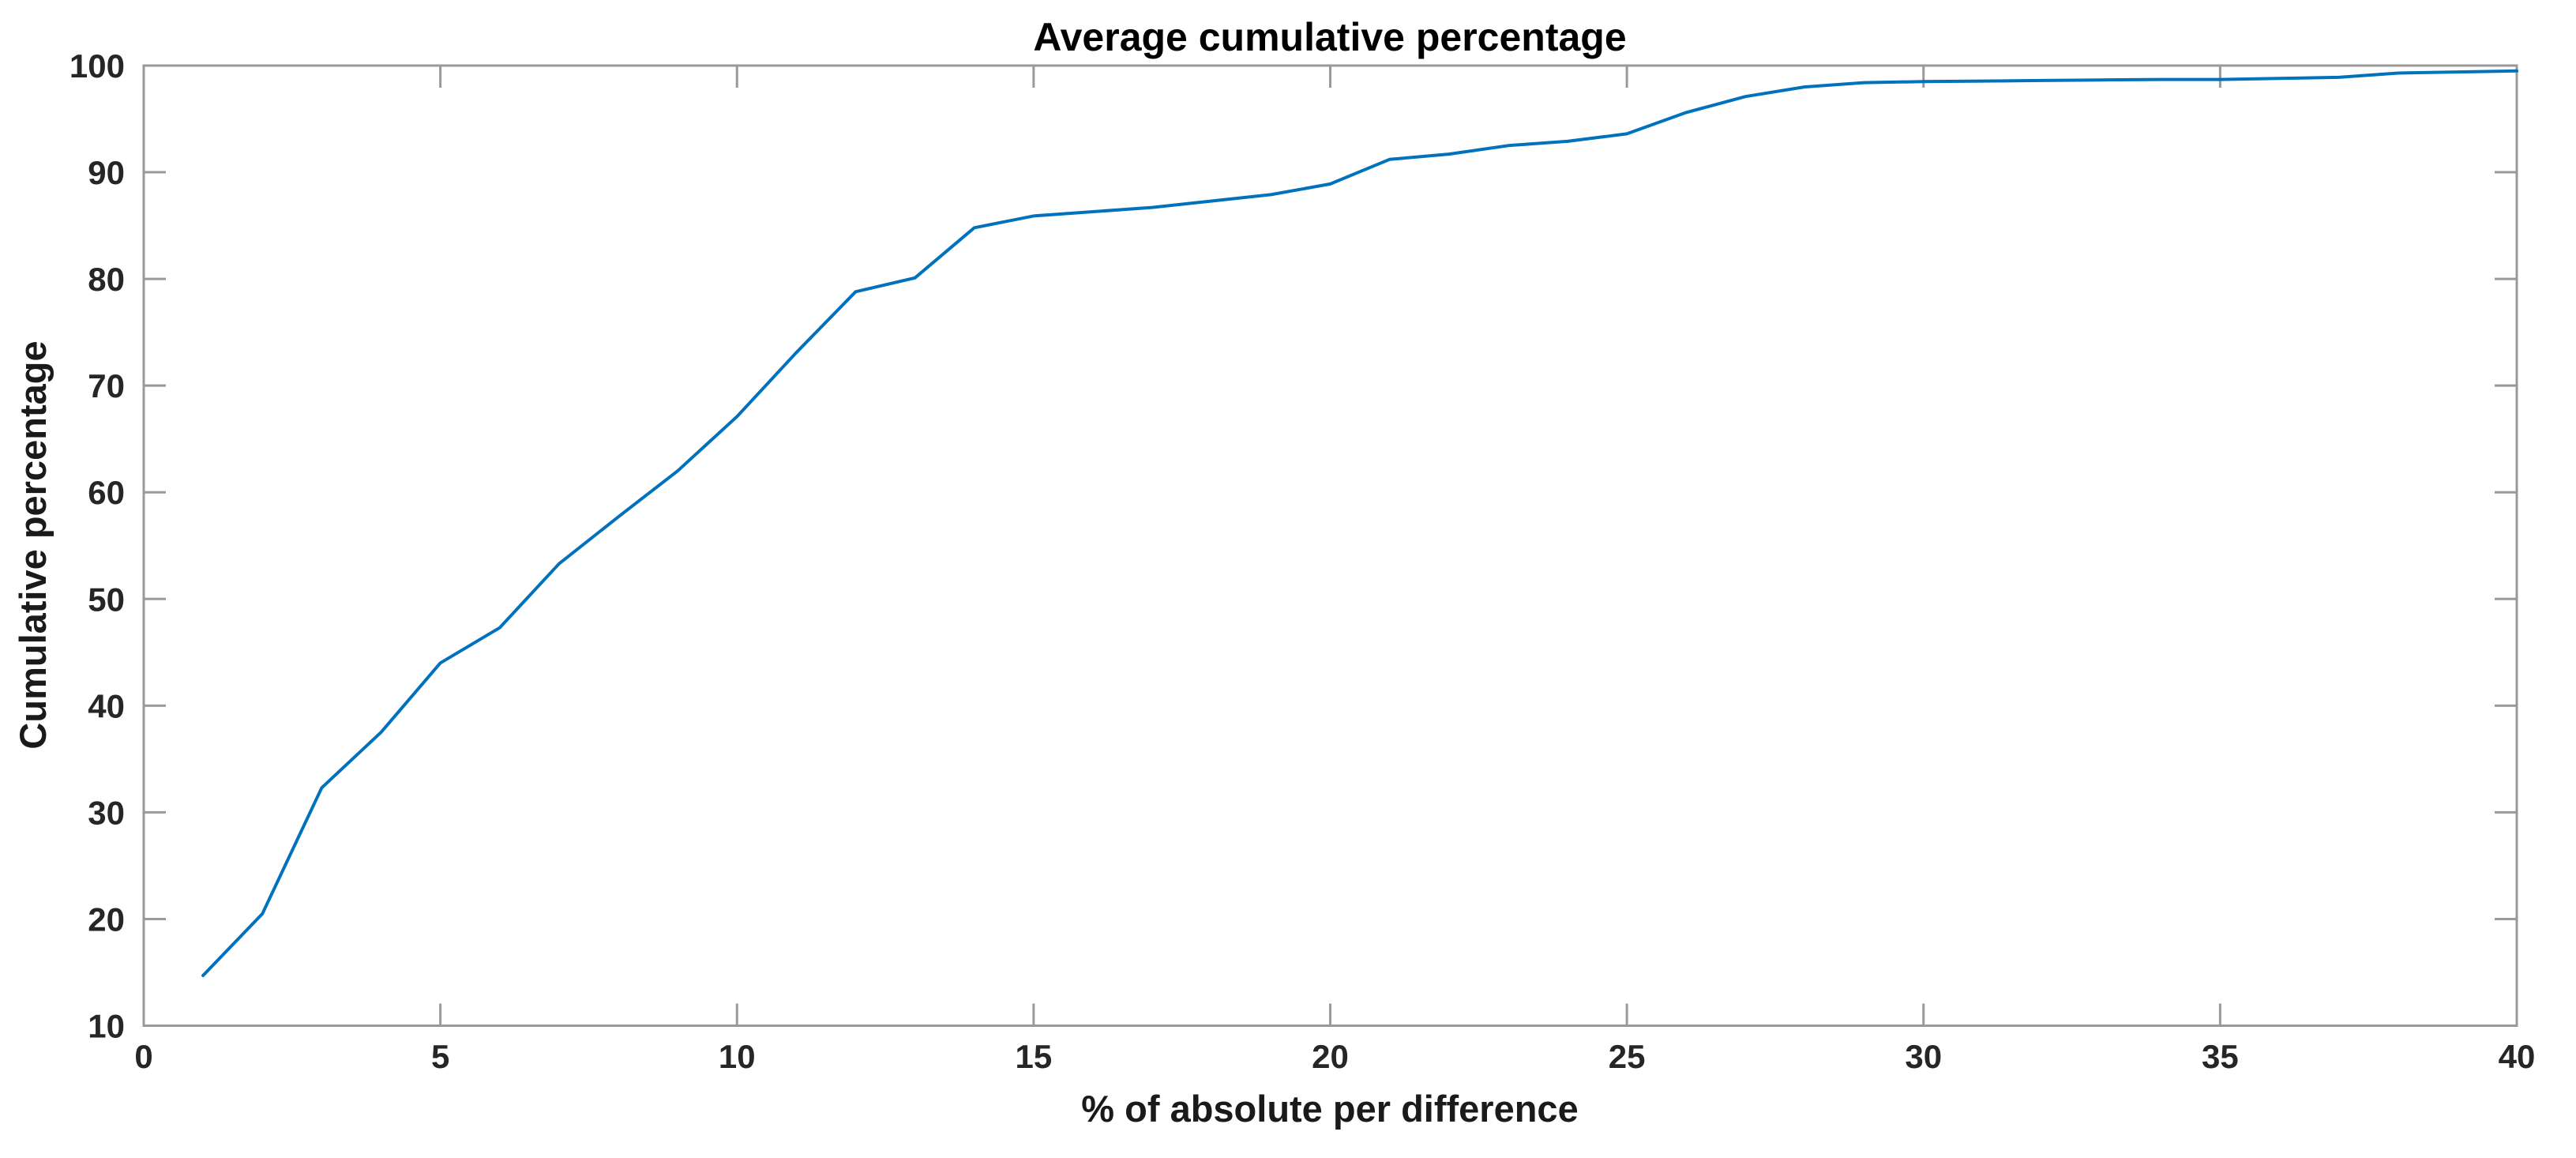 This screenshot has width=2576, height=1158. I want to click on y-tick-label: 50, so click(106, 599).